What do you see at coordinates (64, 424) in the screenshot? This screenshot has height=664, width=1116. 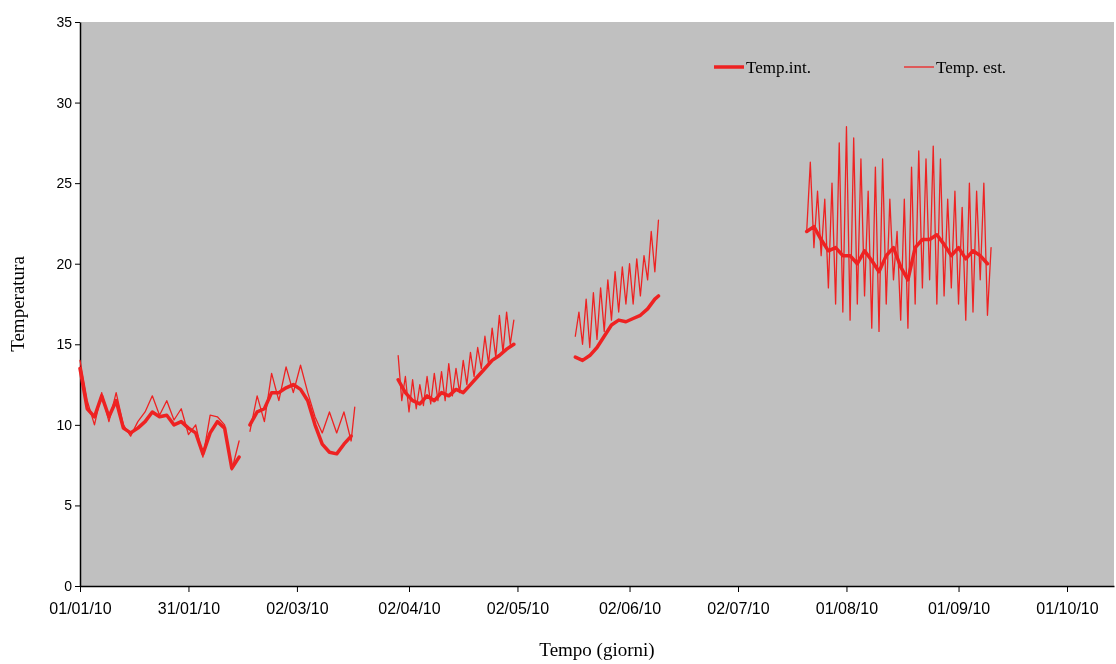 I see `y-tick-label: 10` at bounding box center [64, 424].